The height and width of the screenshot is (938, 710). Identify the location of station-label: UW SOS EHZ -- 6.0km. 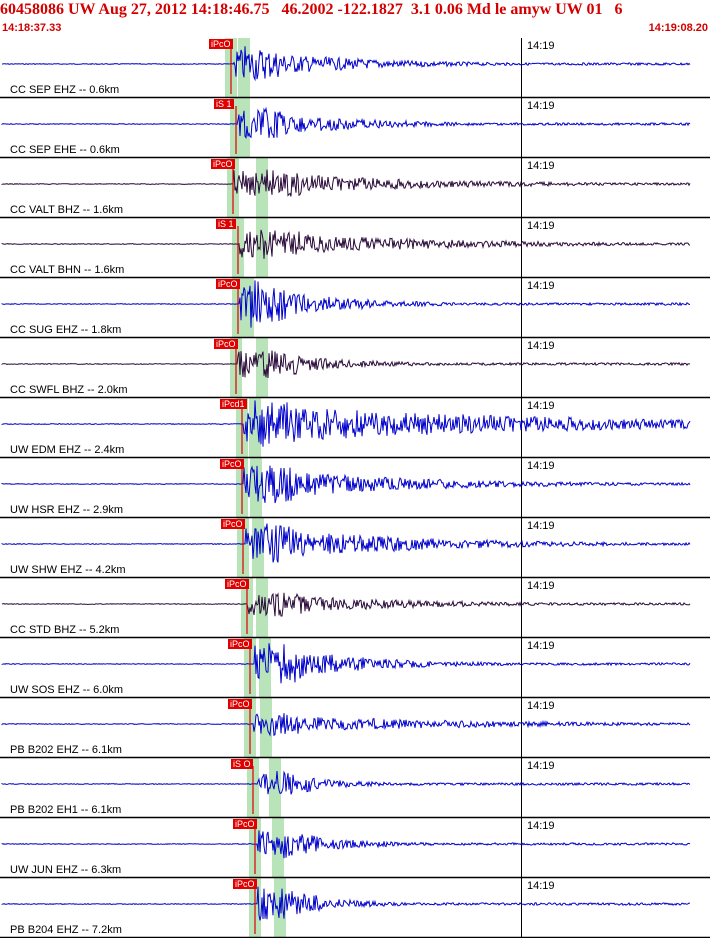
(67, 690).